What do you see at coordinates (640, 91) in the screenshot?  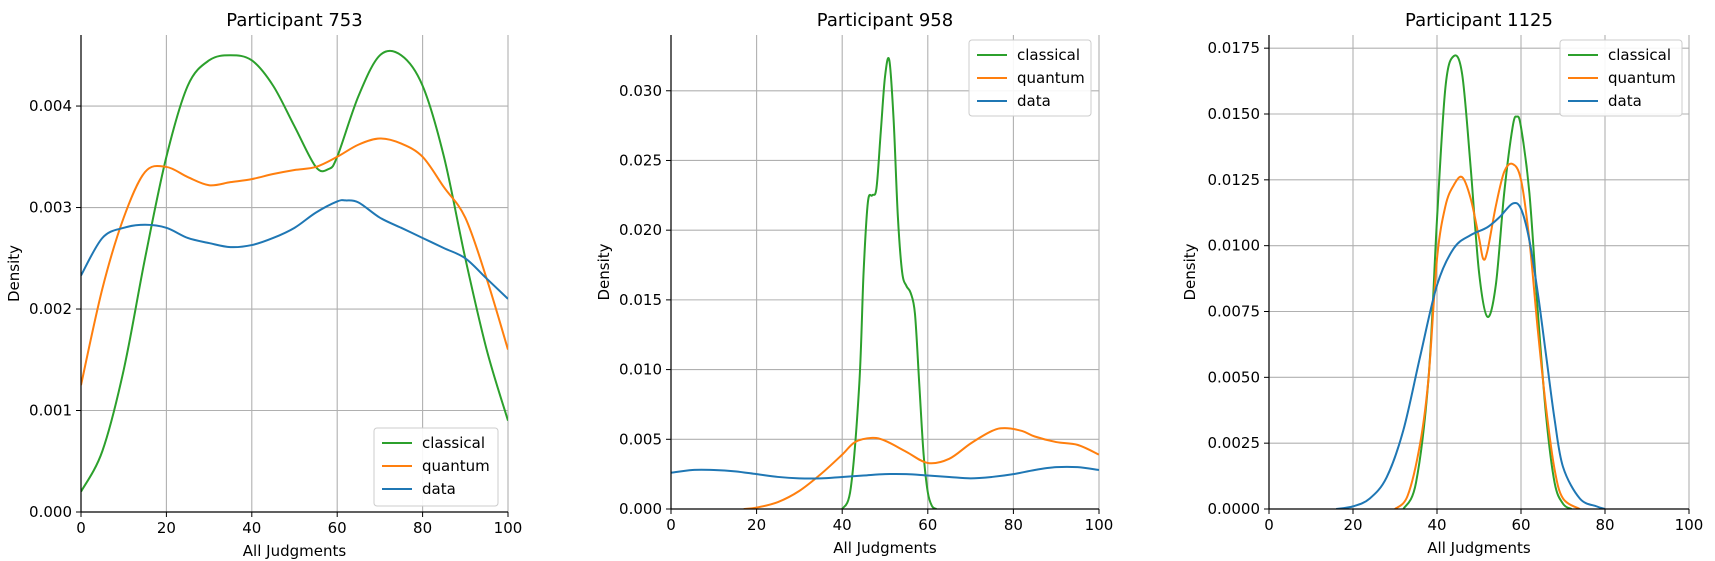 I see `y-tick-label: 0.030` at bounding box center [640, 91].